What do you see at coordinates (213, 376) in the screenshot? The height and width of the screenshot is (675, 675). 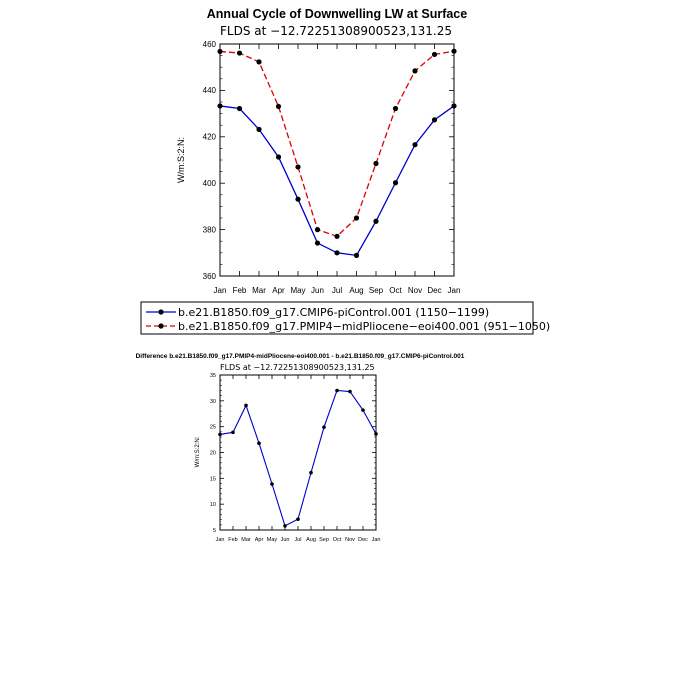 I see `y-tick-label: 35` at bounding box center [213, 376].